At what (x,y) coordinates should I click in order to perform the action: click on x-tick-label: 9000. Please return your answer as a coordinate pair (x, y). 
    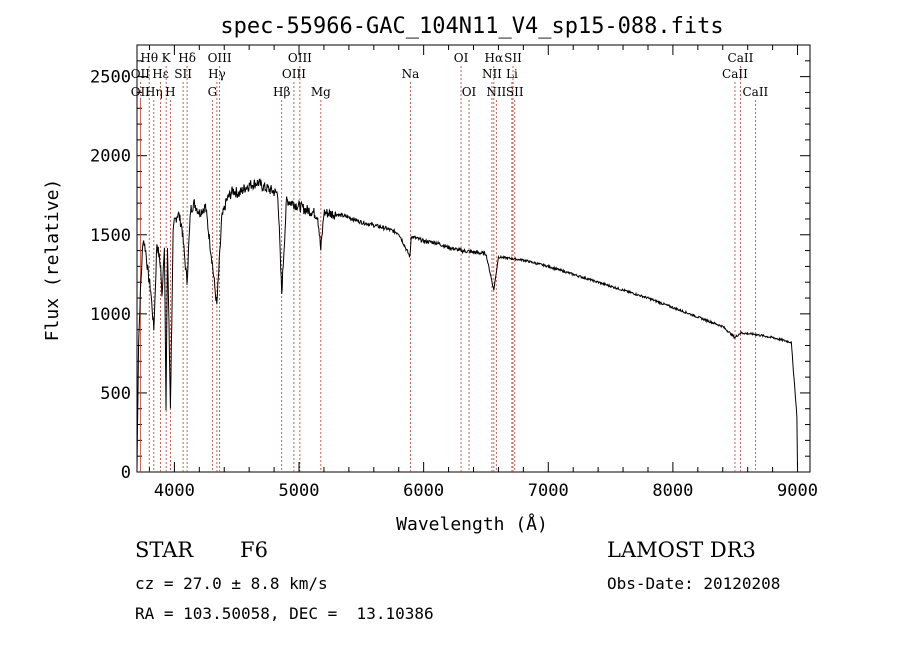
    Looking at the image, I should click on (797, 491).